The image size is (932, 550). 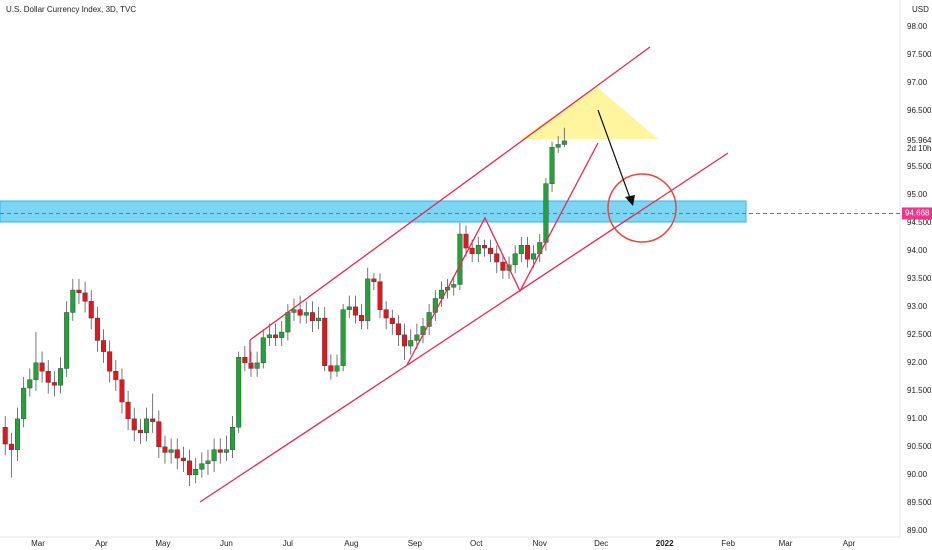 I want to click on x-tick-label: Feb, so click(x=728, y=543).